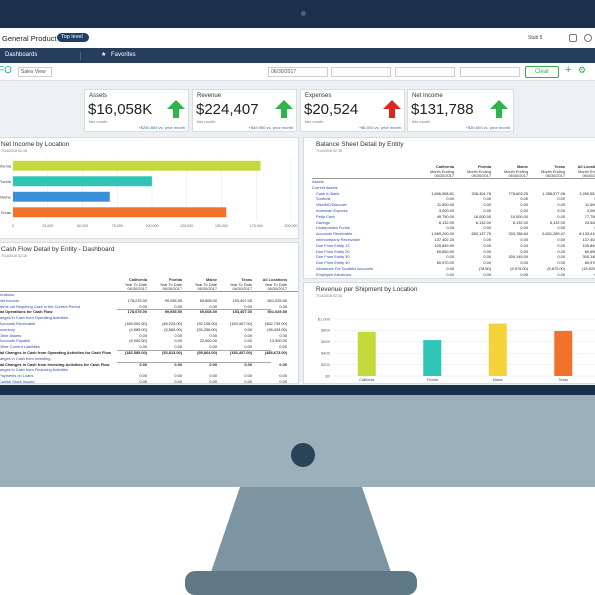 This screenshot has width=595, height=595. I want to click on clear-button: Clear, so click(542, 72).